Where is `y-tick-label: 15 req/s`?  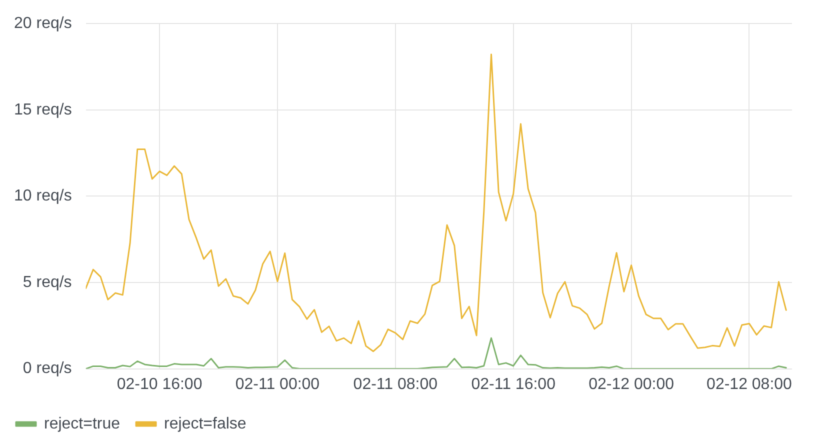
y-tick-label: 15 req/s is located at coordinates (43, 109).